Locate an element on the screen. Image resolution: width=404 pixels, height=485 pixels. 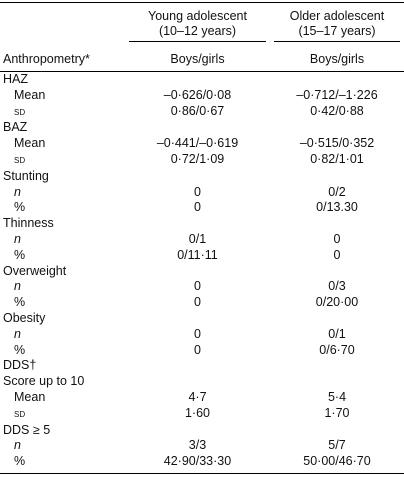
data-row: Mean –0·441/–0·619 –0·515/0·352 is located at coordinates (202, 144).